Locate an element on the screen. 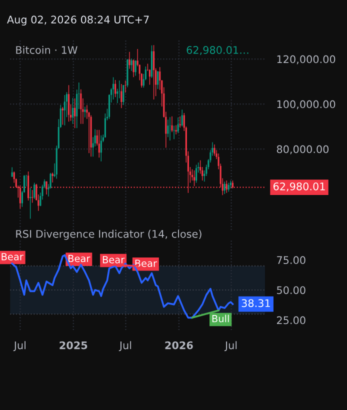 Image resolution: width=347 pixels, height=410 pixels. y-tick-label: 80,000.00 is located at coordinates (302, 149).